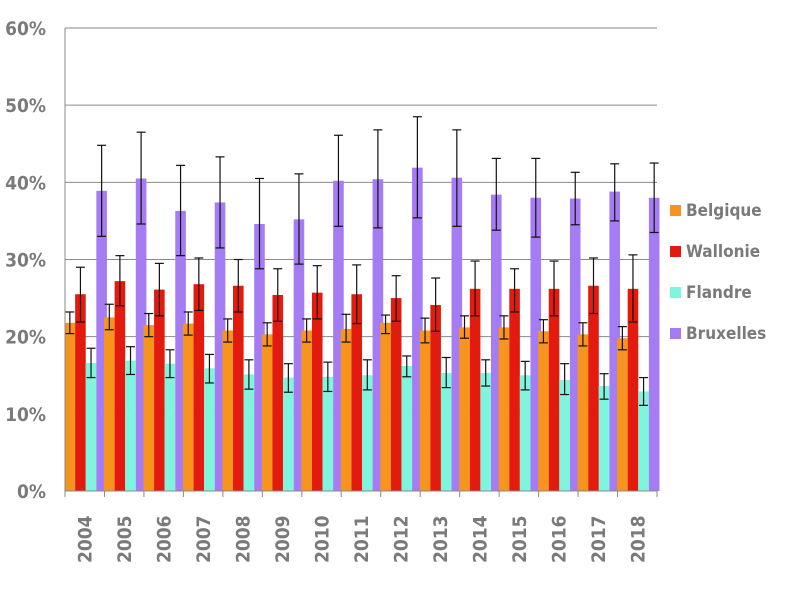 The width and height of the screenshot is (800, 589). What do you see at coordinates (367, 375) in the screenshot?
I see `error-bar-flandre-2011` at bounding box center [367, 375].